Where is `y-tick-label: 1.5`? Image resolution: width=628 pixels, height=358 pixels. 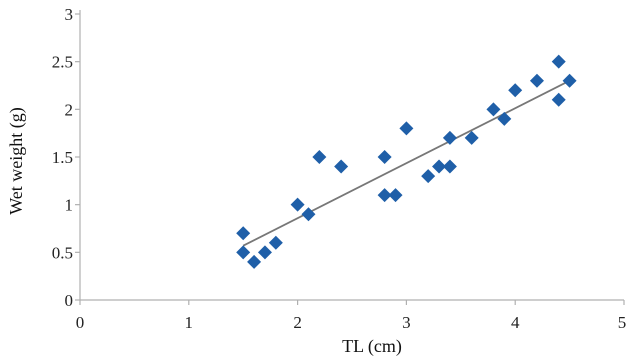 y-tick-label: 1.5 is located at coordinates (62, 157).